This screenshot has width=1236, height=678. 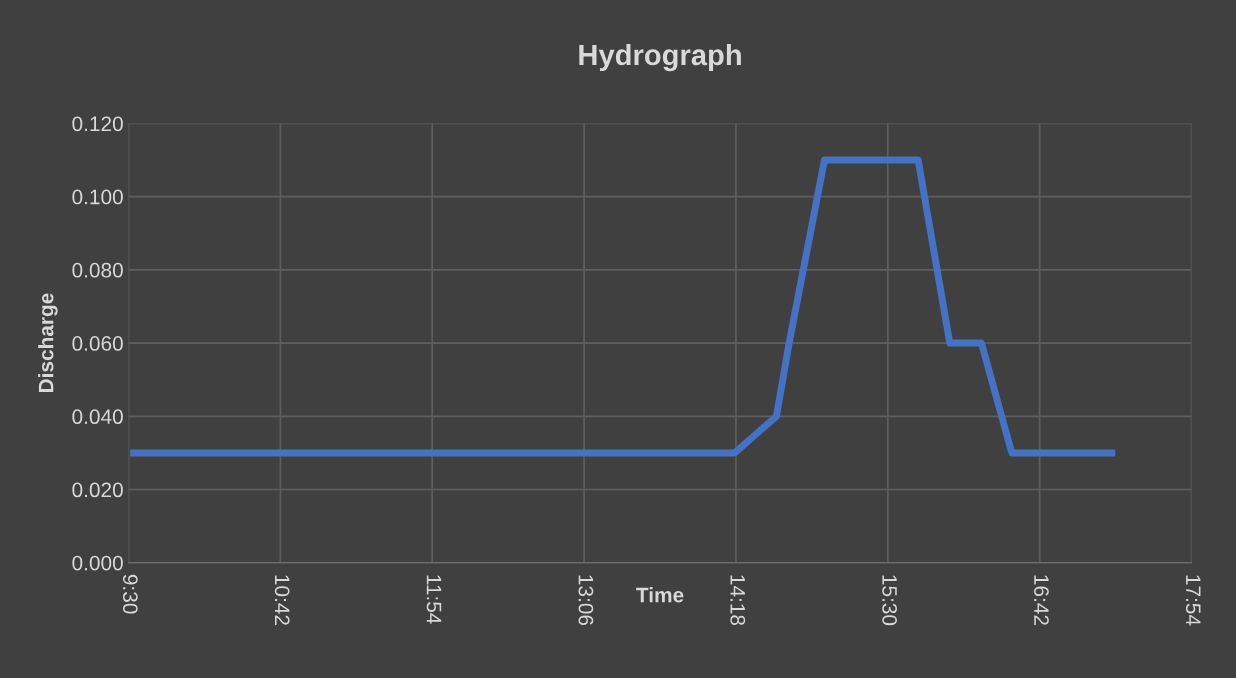 What do you see at coordinates (586, 600) in the screenshot?
I see `x-tick-label: 13:06` at bounding box center [586, 600].